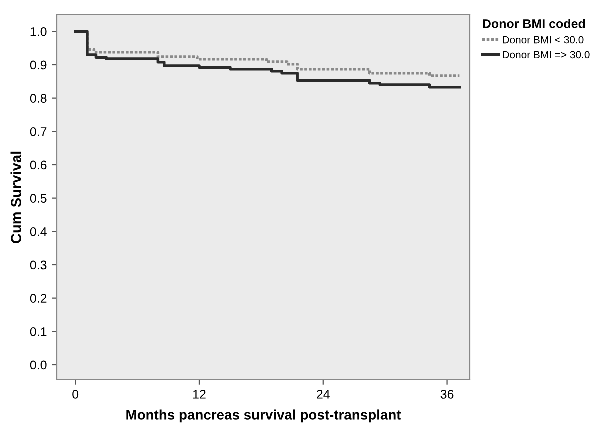 Image resolution: width=616 pixels, height=436 pixels. I want to click on x-axis-title: Months pancreas survival post-transplant, so click(264, 416).